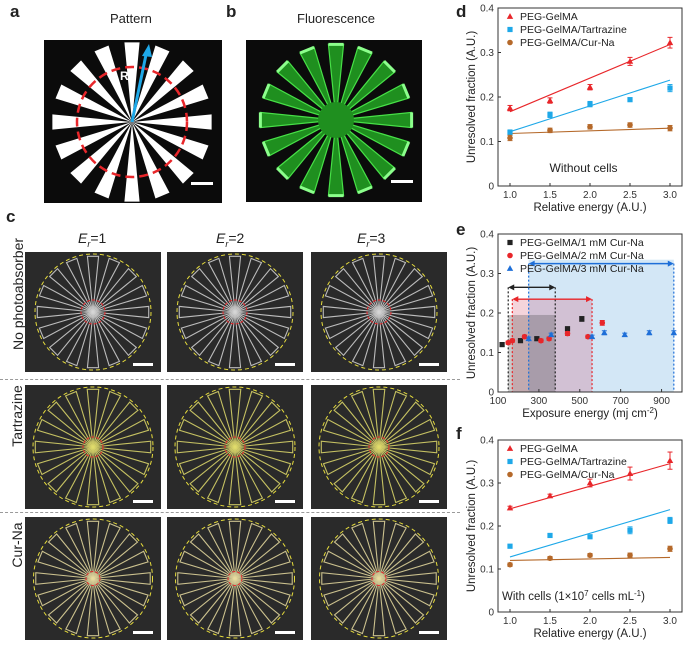 This screenshot has width=693, height=645. Describe the element at coordinates (230, 379) in the screenshot. I see `row-divider` at that location.